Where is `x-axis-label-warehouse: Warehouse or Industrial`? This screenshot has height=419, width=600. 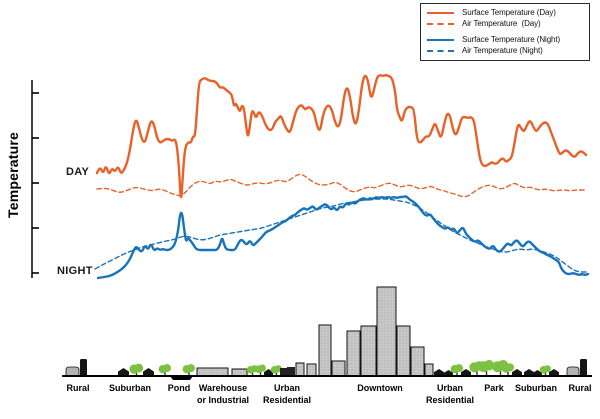
x-axis-label-warehouse: Warehouse or Industrial is located at coordinates (223, 394).